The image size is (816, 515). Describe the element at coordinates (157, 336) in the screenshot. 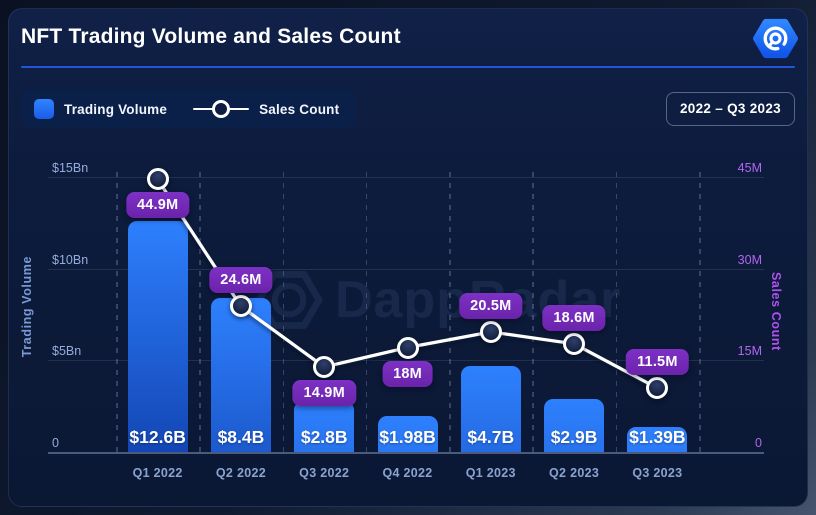

I see `bar-q1-2022` at that location.